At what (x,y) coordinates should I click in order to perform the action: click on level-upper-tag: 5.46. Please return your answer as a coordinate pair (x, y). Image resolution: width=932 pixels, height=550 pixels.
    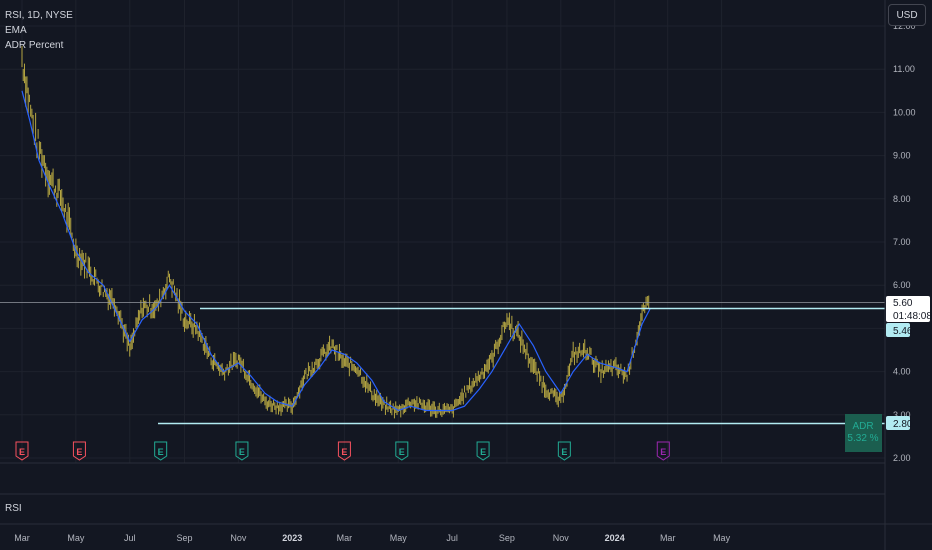
    Looking at the image, I should click on (899, 330).